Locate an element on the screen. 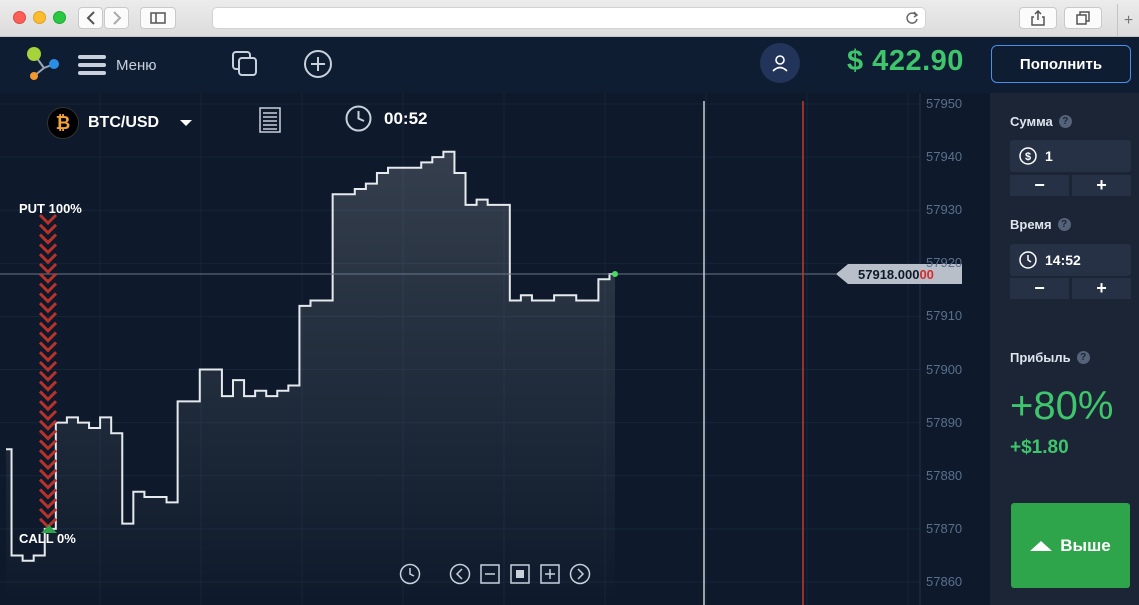 The width and height of the screenshot is (1139, 605). amount-label: Сумма is located at coordinates (1031, 121).